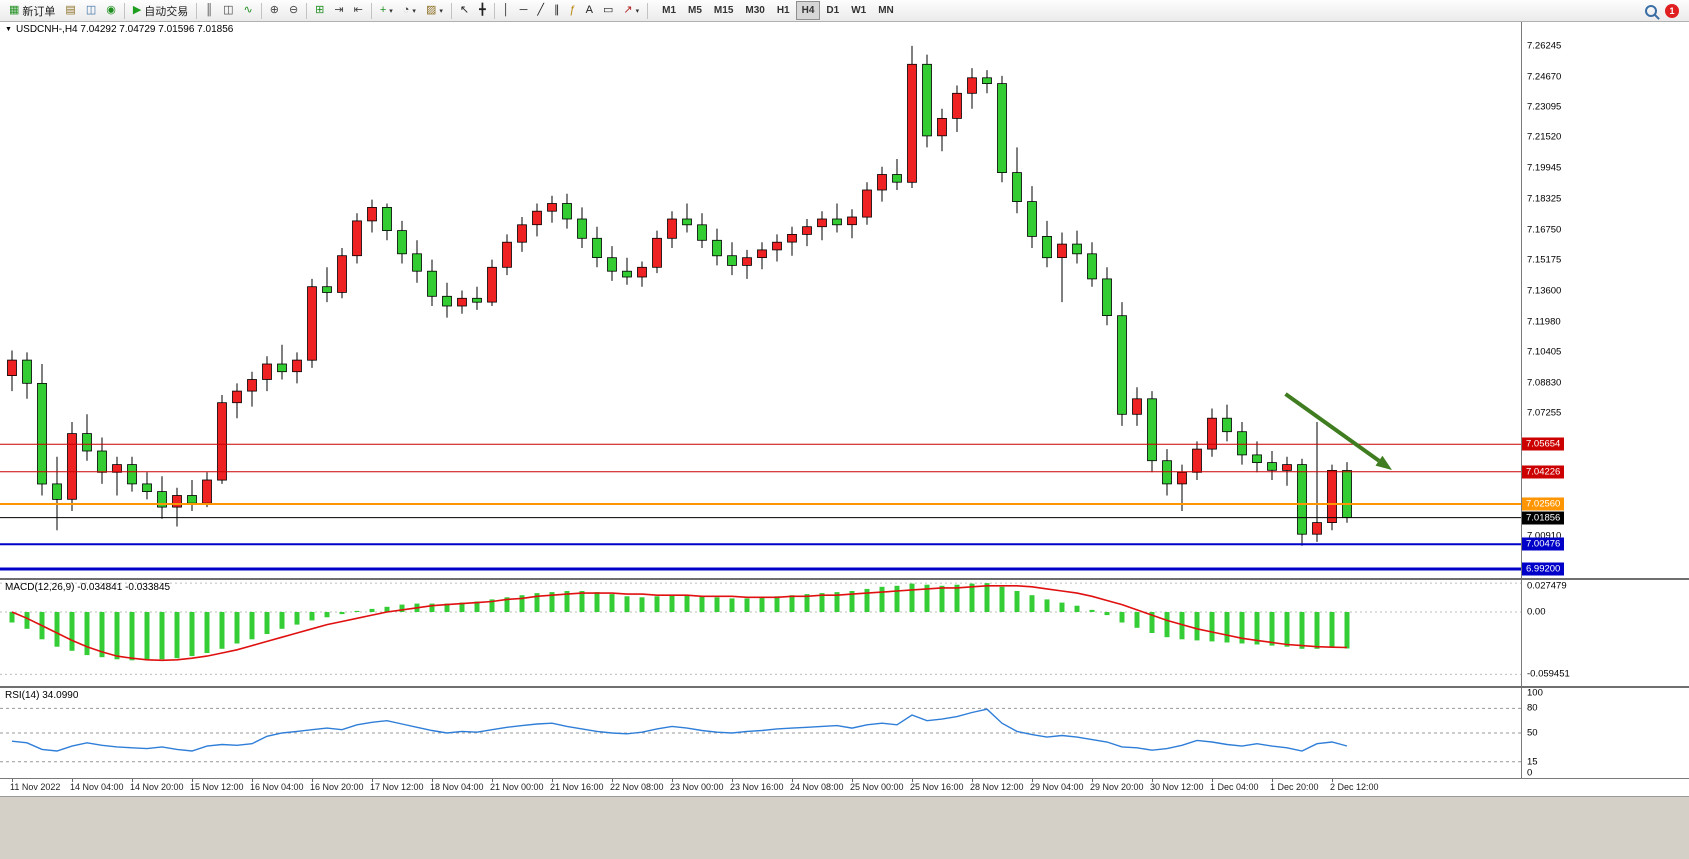 This screenshot has height=859, width=1689. I want to click on new-order-button: ▦ 新订单, so click(32, 10).